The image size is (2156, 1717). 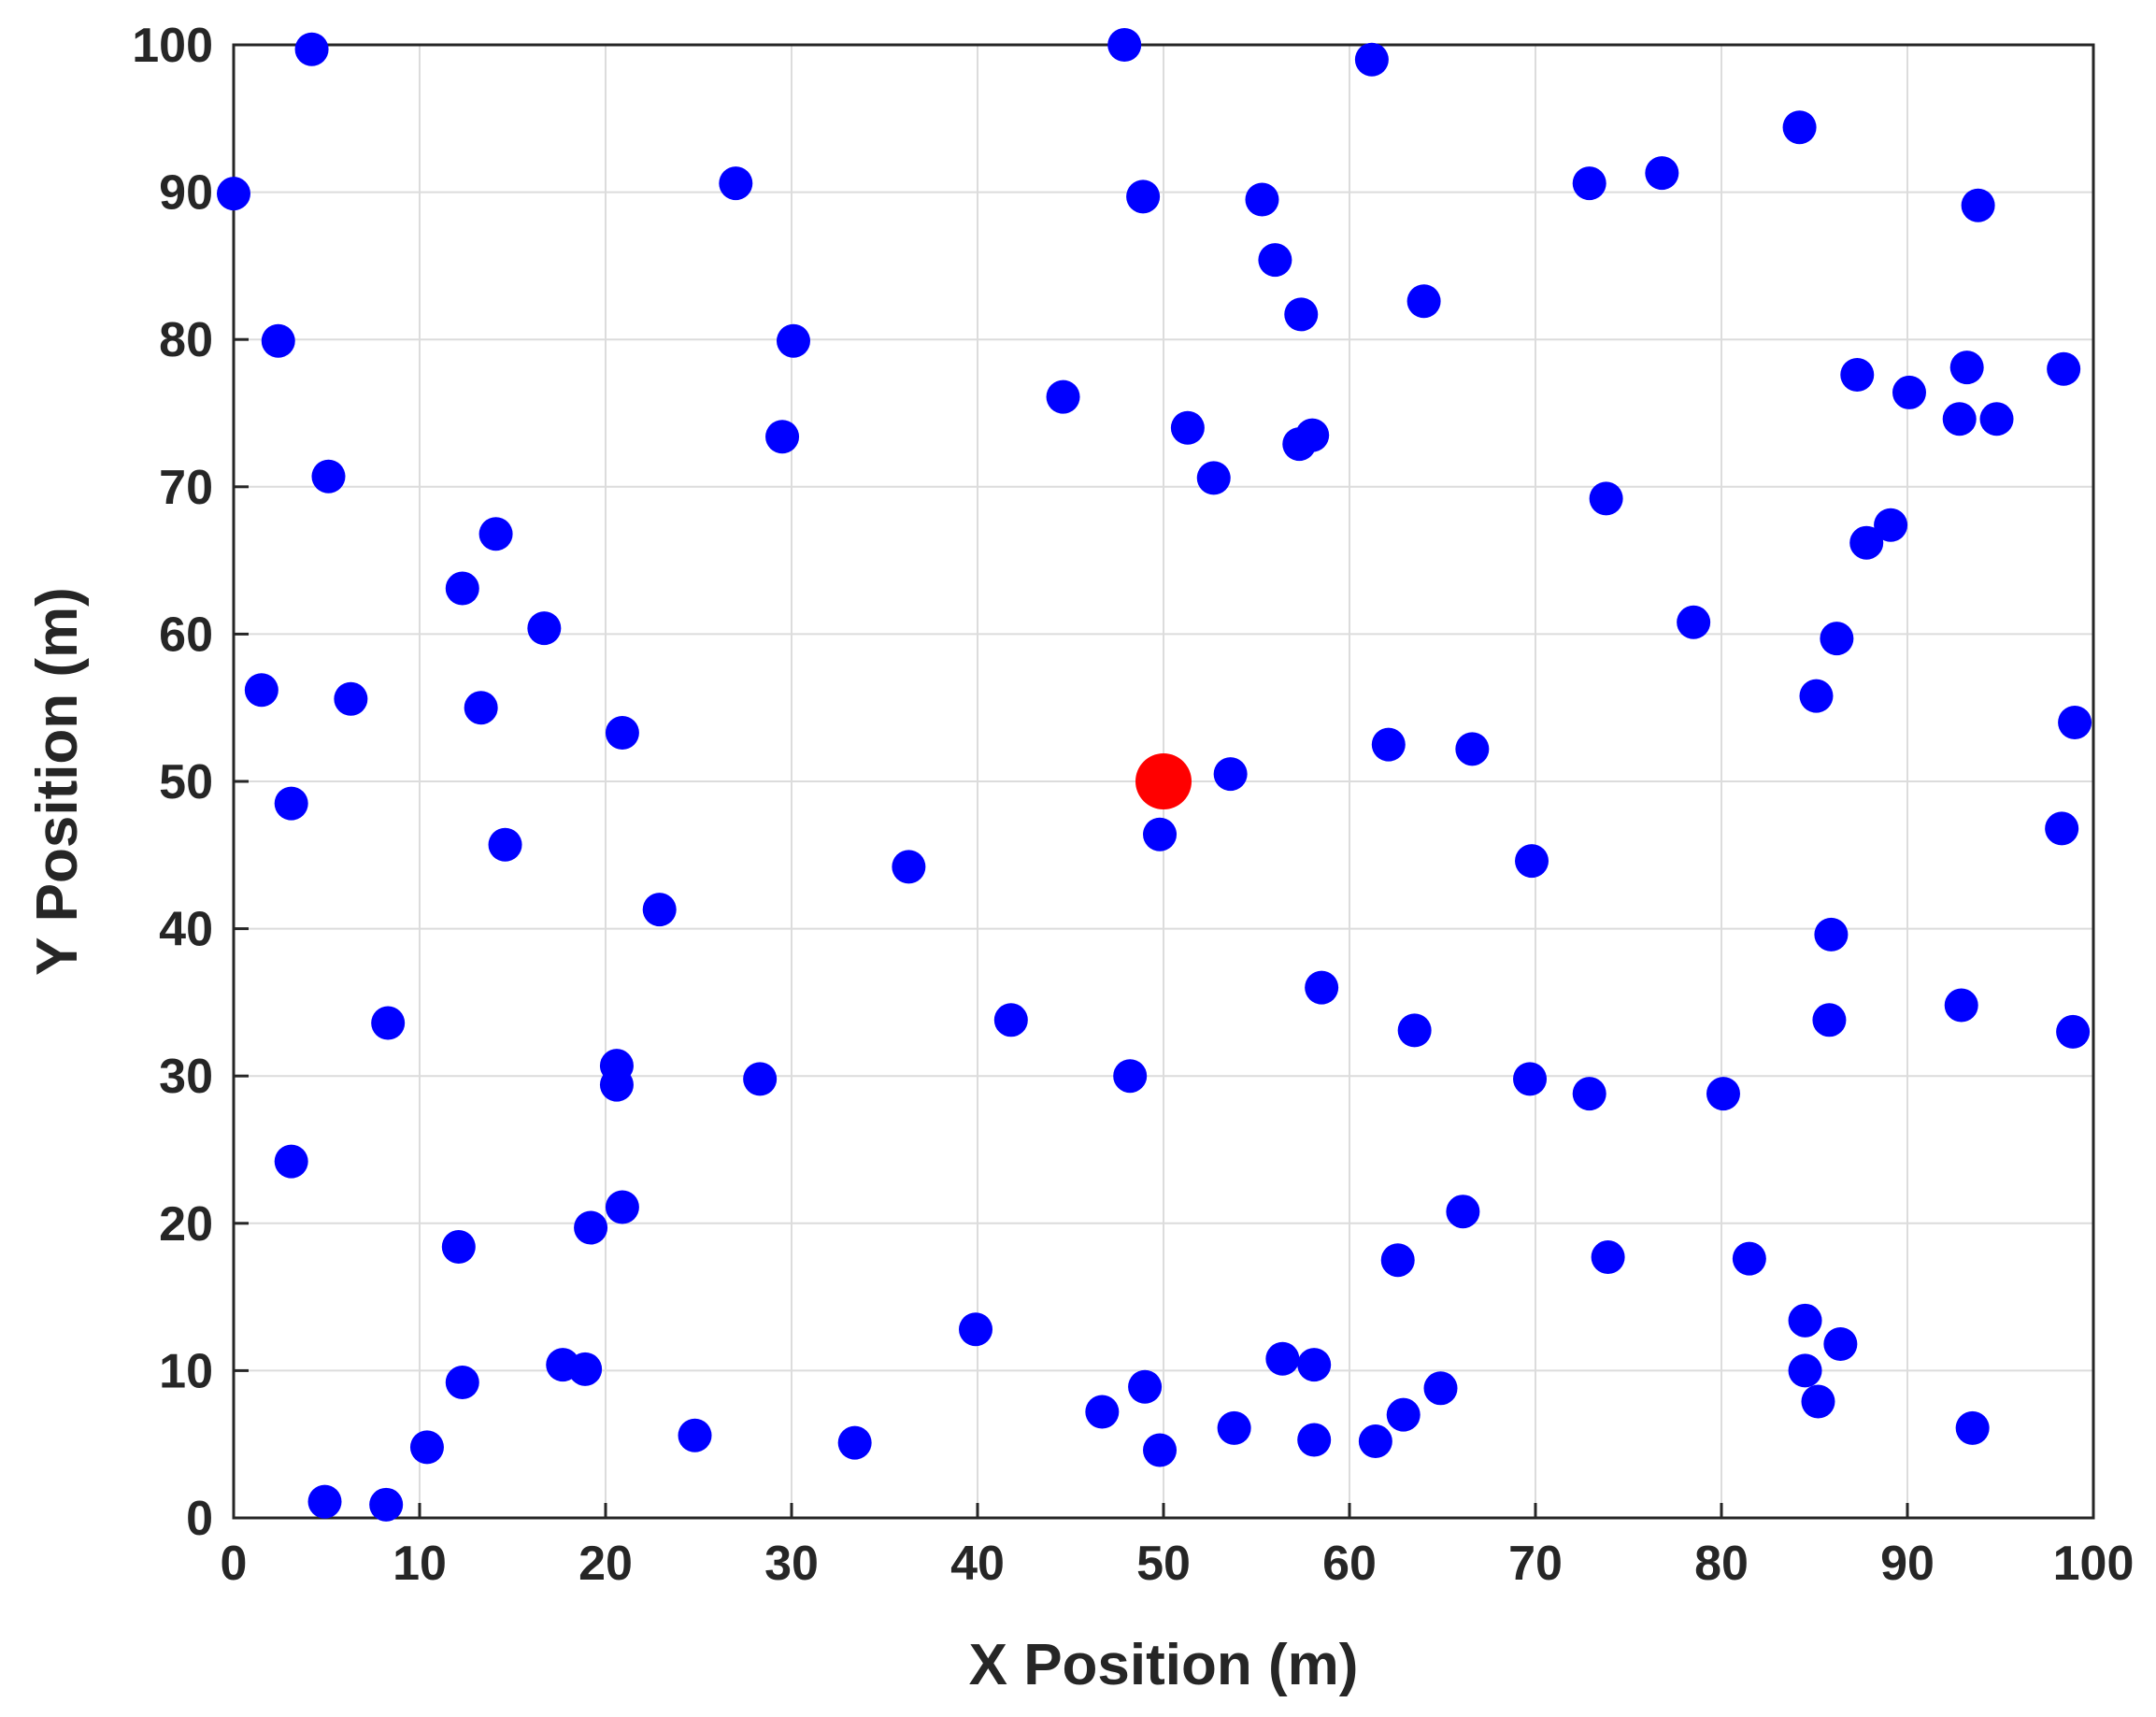 What do you see at coordinates (1721, 1564) in the screenshot?
I see `x-tick-label: 80` at bounding box center [1721, 1564].